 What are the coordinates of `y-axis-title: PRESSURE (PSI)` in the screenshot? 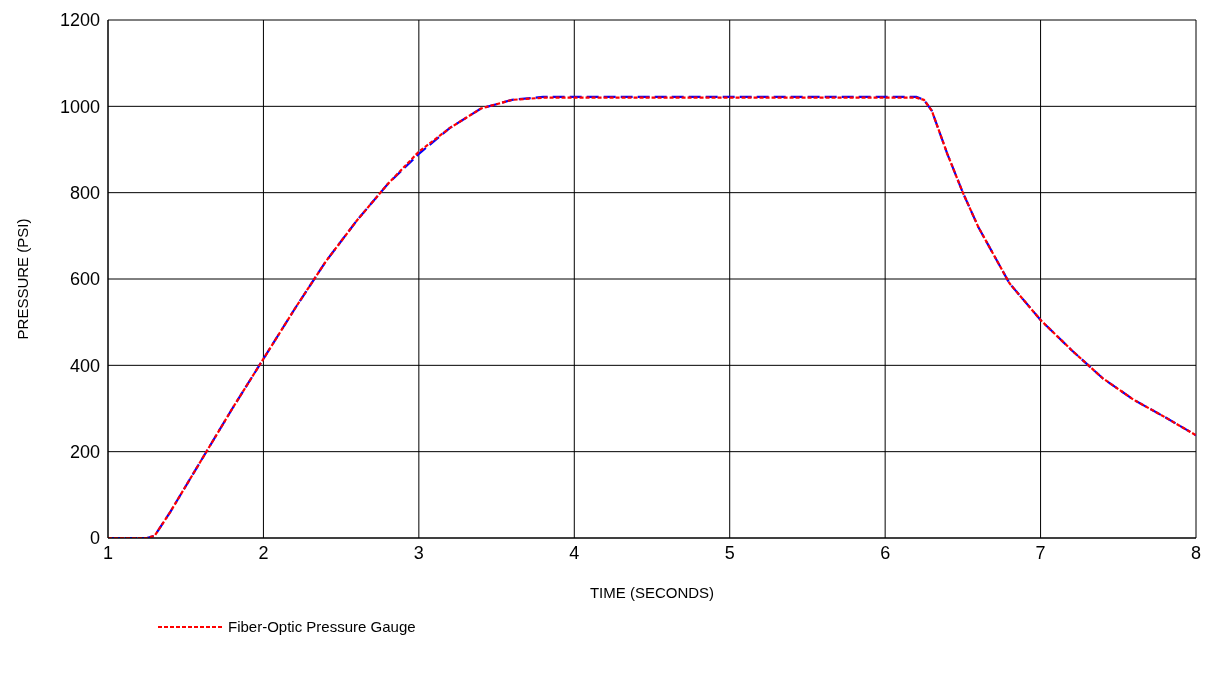 It's located at (23, 279).